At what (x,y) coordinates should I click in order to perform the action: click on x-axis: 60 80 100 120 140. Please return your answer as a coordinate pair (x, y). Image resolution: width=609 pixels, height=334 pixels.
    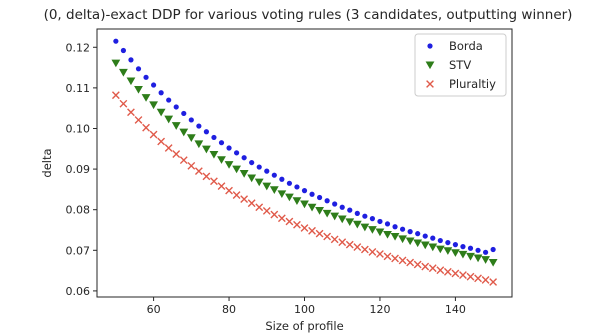
    Looking at the image, I should click on (306, 306).